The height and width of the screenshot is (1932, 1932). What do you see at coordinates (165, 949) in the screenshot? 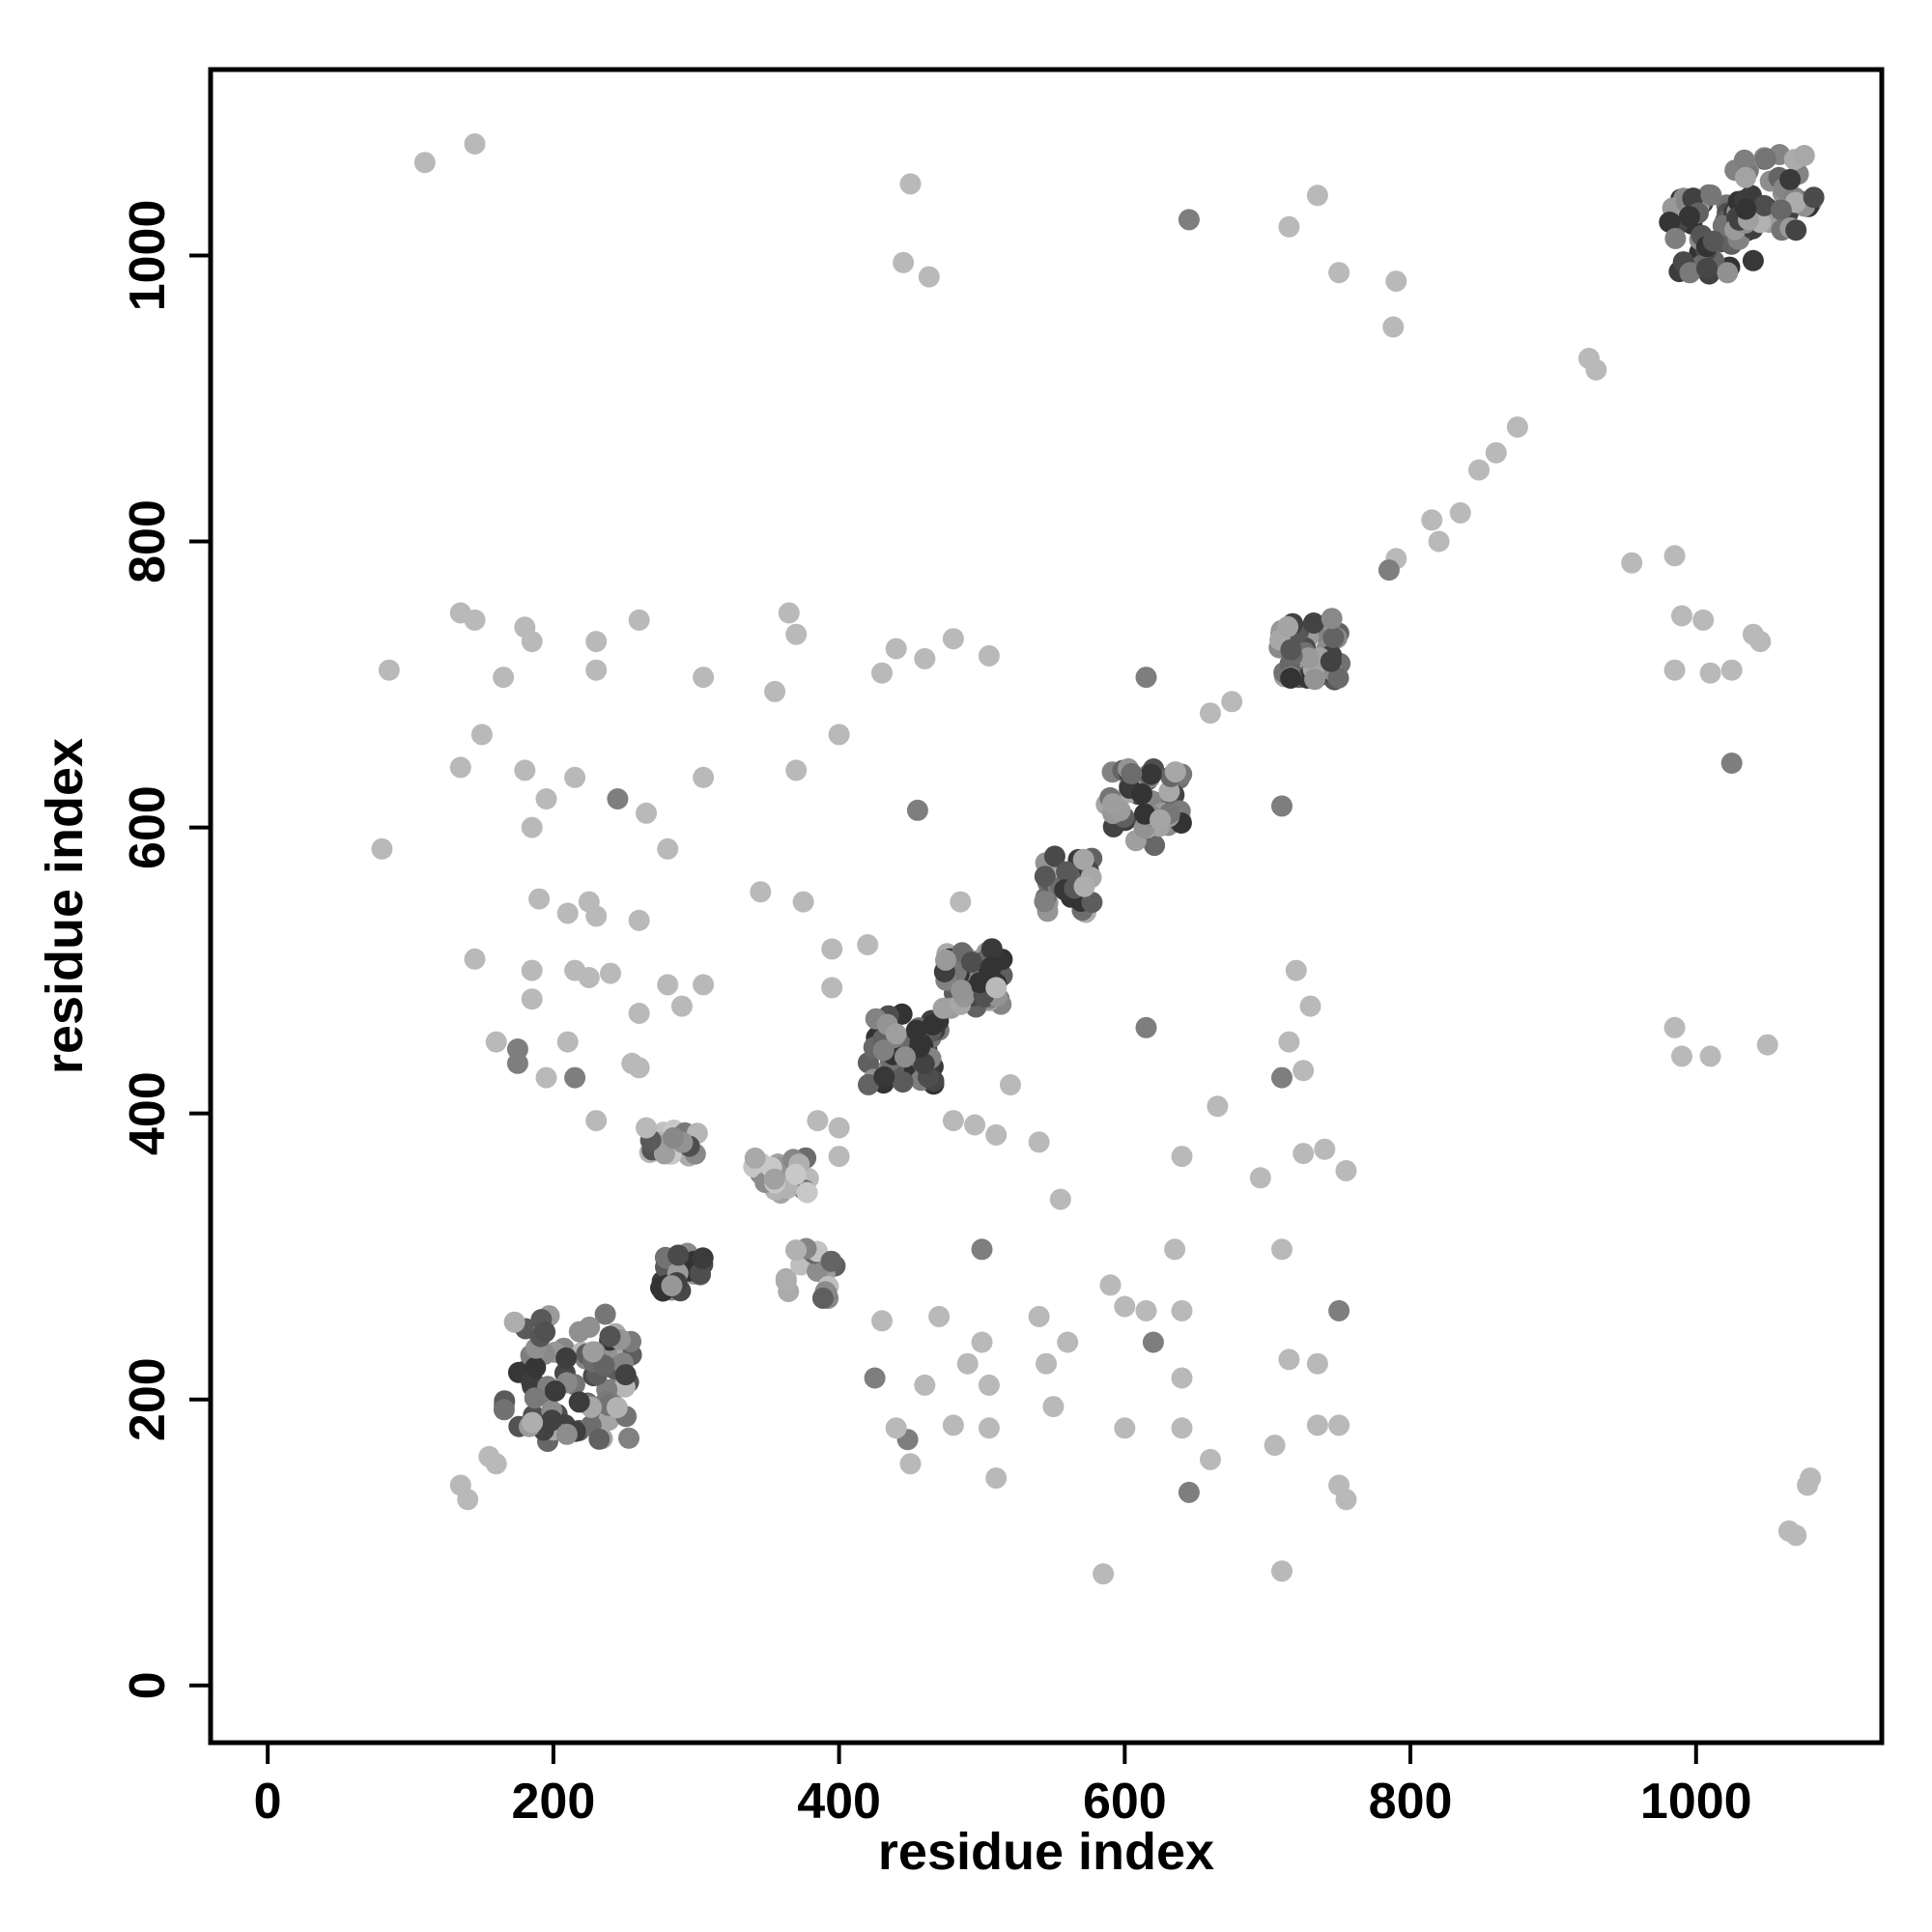
I see `y-axis: 0 200 400 600 800 1000` at bounding box center [165, 949].